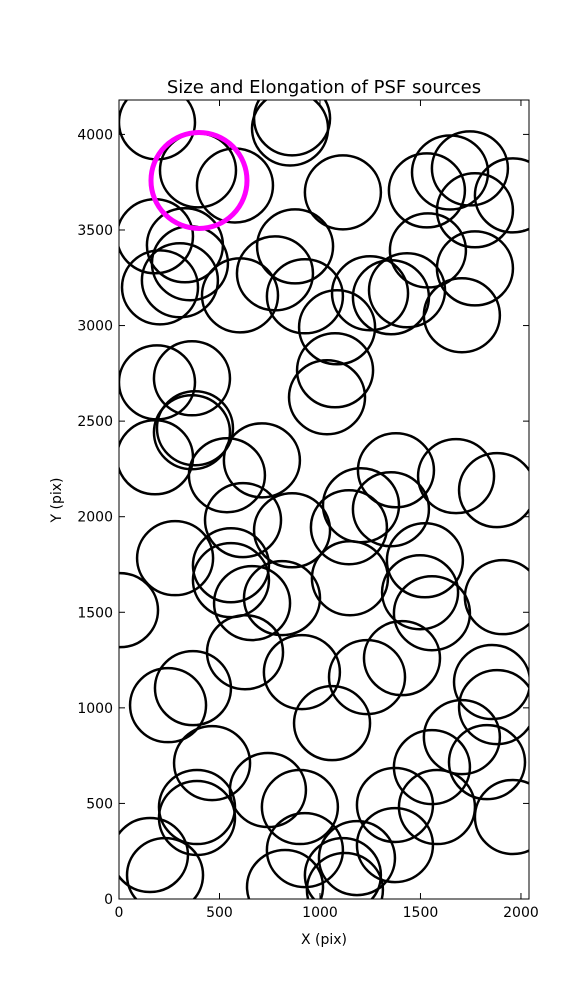 The height and width of the screenshot is (1004, 588). What do you see at coordinates (95, 422) in the screenshot?
I see `y-tick-label: 2500` at bounding box center [95, 422].